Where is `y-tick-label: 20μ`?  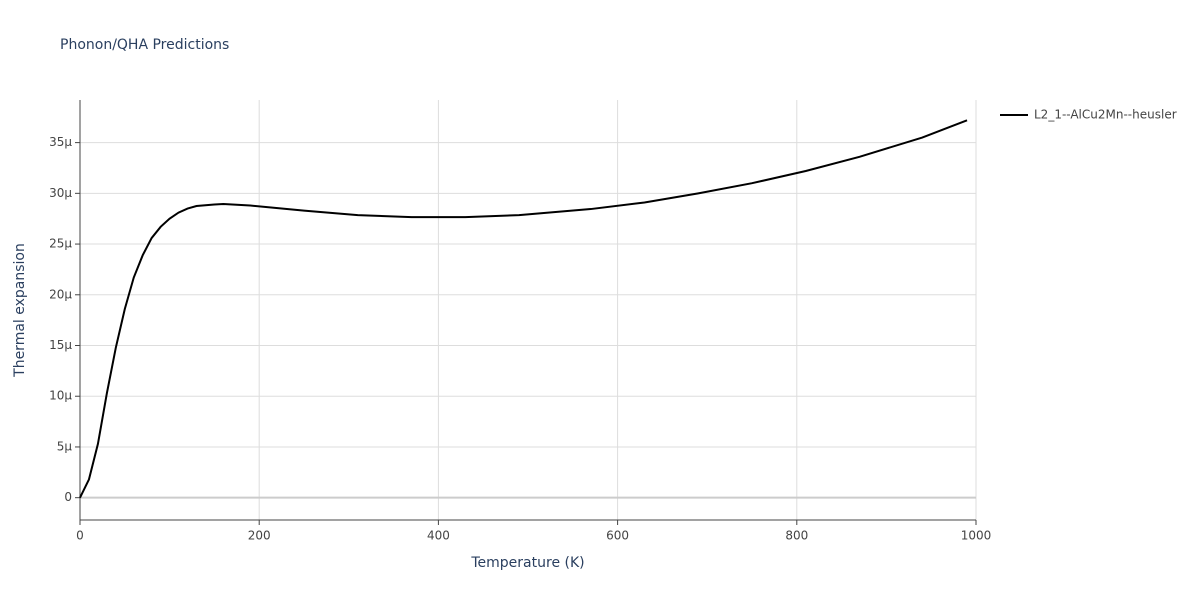 y-tick-label: 20μ is located at coordinates (60, 294).